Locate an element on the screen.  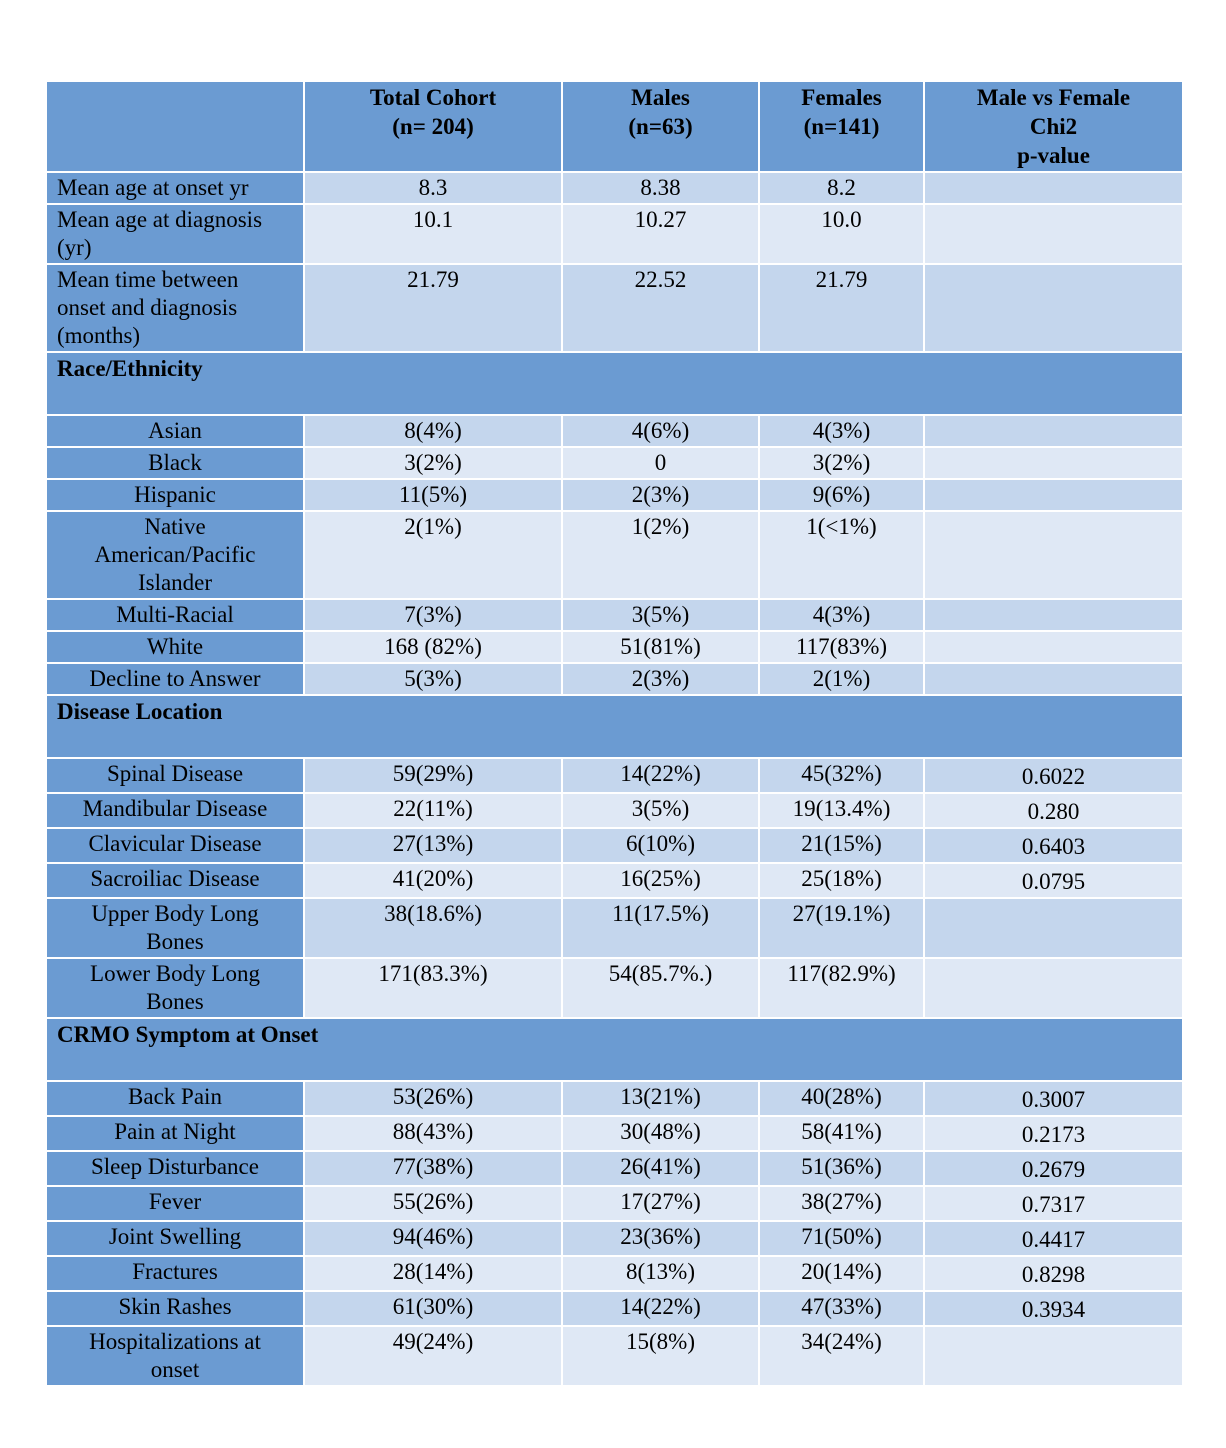
cell: 55(26%) is located at coordinates (433, 1203).